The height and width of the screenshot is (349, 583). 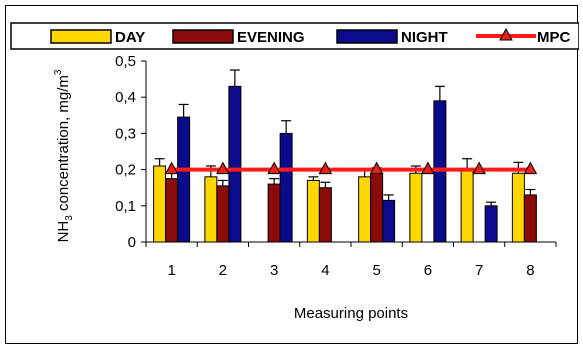 I want to click on legend-marker-mpc, so click(x=506, y=34).